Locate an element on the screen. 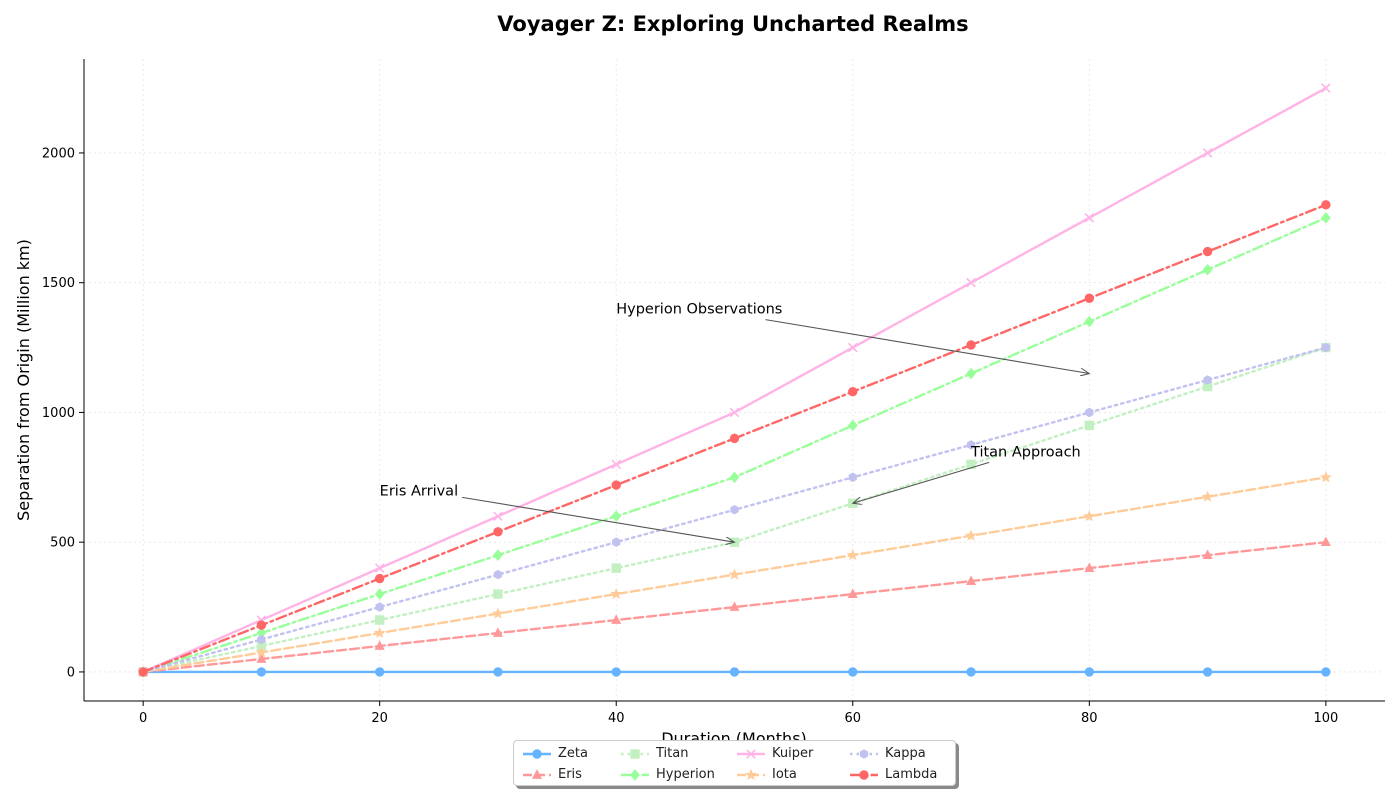 This screenshot has height=800, width=1400. legend-item-kuiper: Kuiper is located at coordinates (792, 753).